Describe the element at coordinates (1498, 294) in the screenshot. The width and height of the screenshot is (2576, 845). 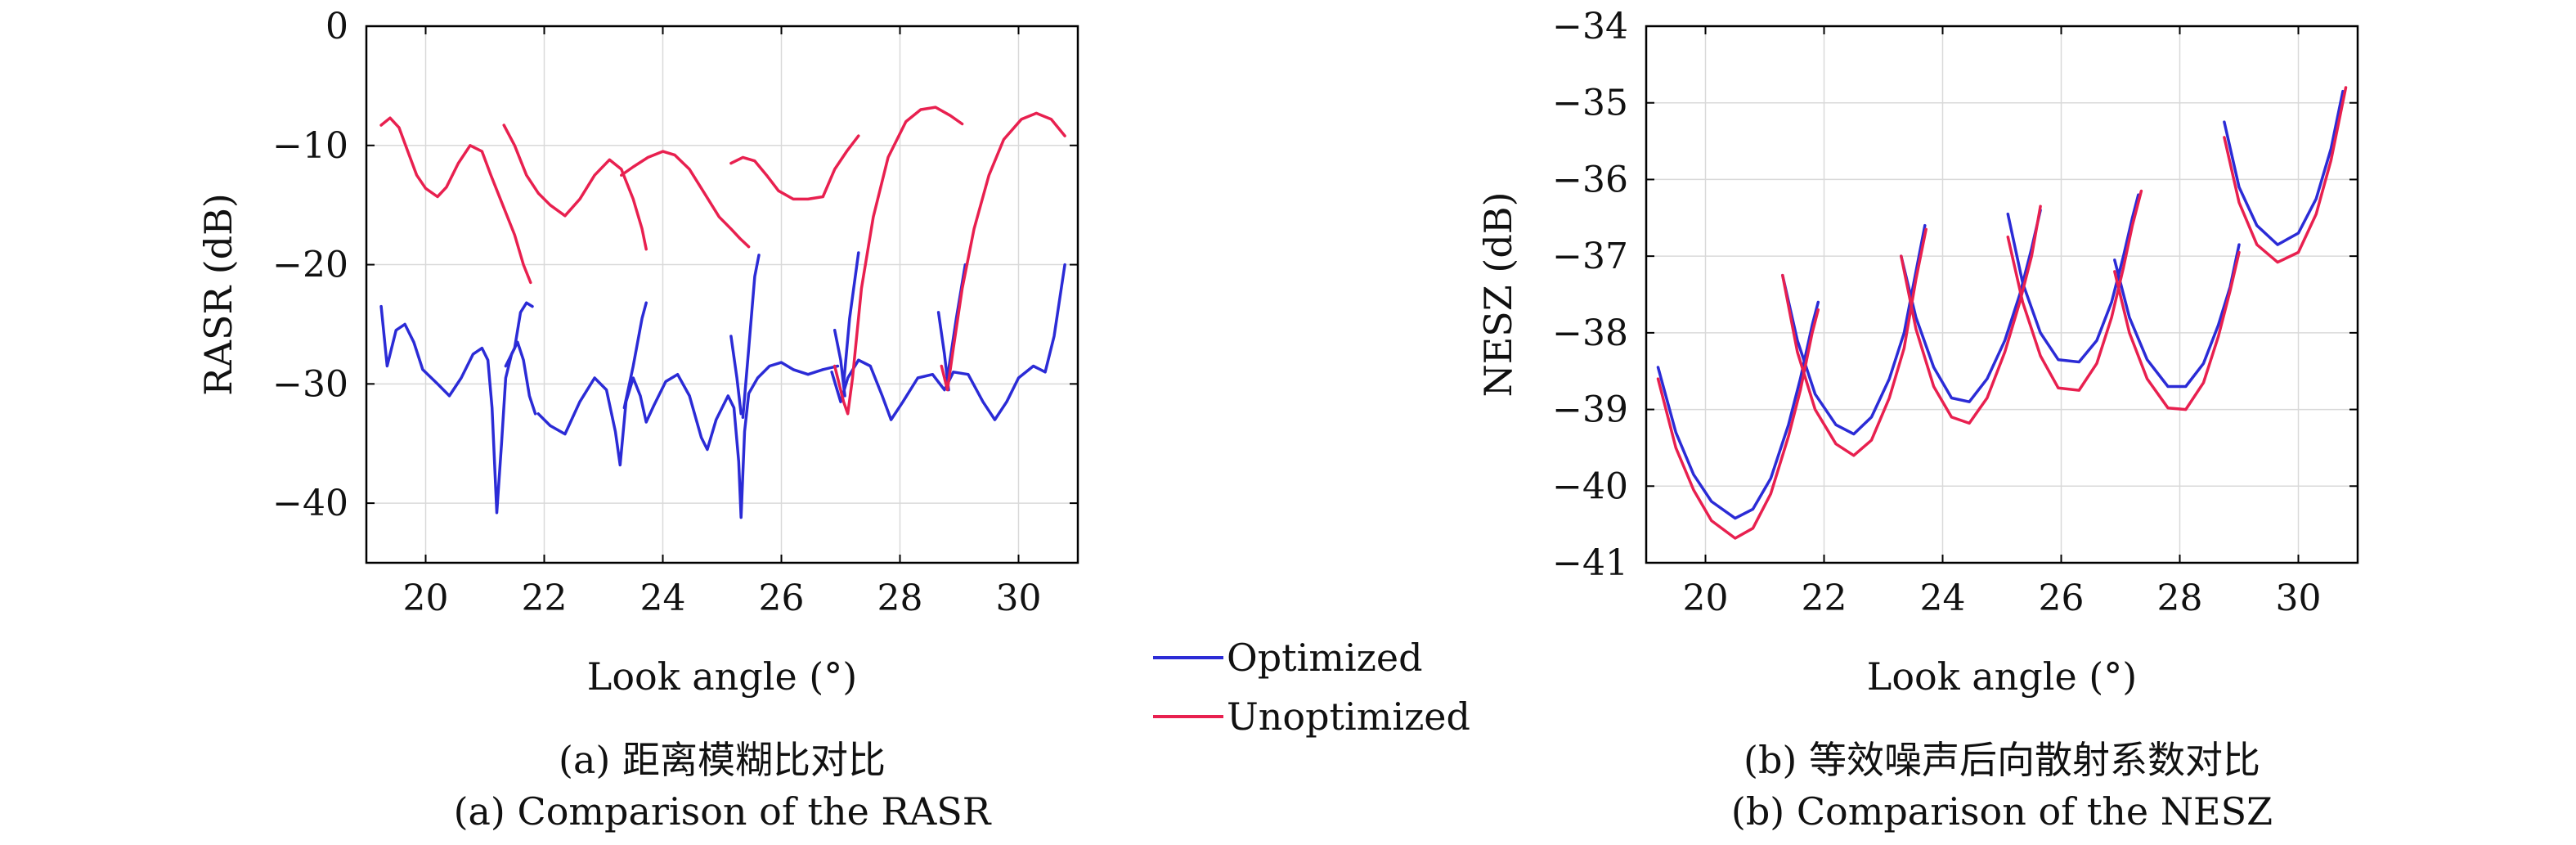
I see `nesz-y-axis-label: NESZ (dB)` at that location.